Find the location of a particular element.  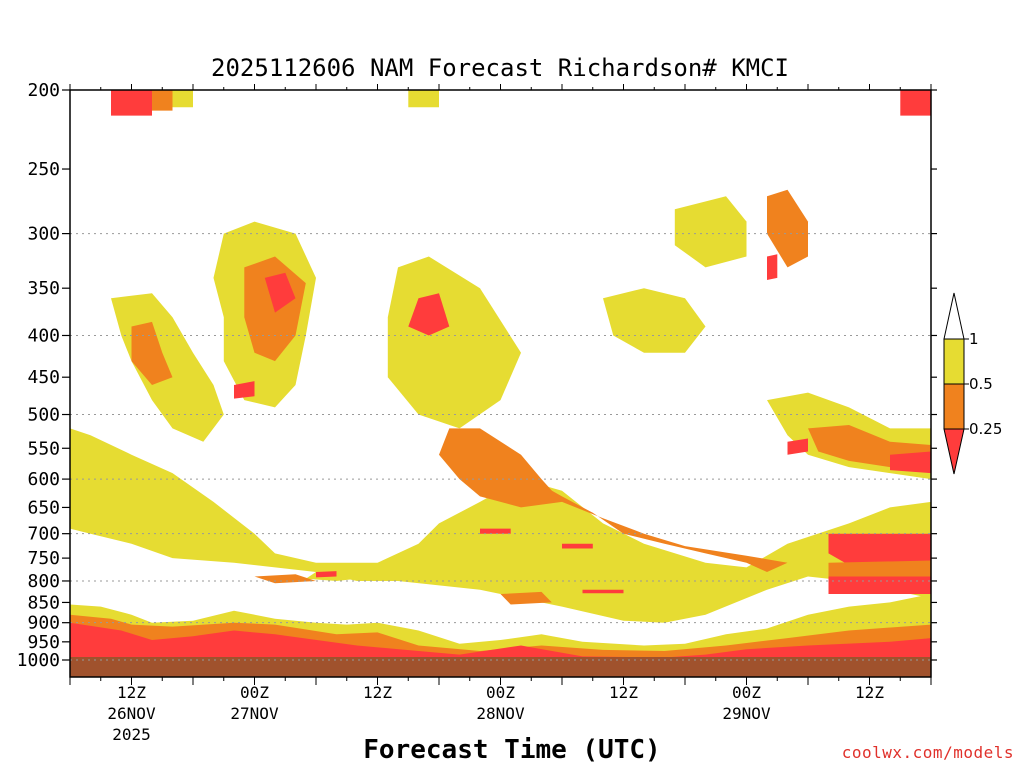

y-tick-label-1000: 1000 is located at coordinates (38, 660).